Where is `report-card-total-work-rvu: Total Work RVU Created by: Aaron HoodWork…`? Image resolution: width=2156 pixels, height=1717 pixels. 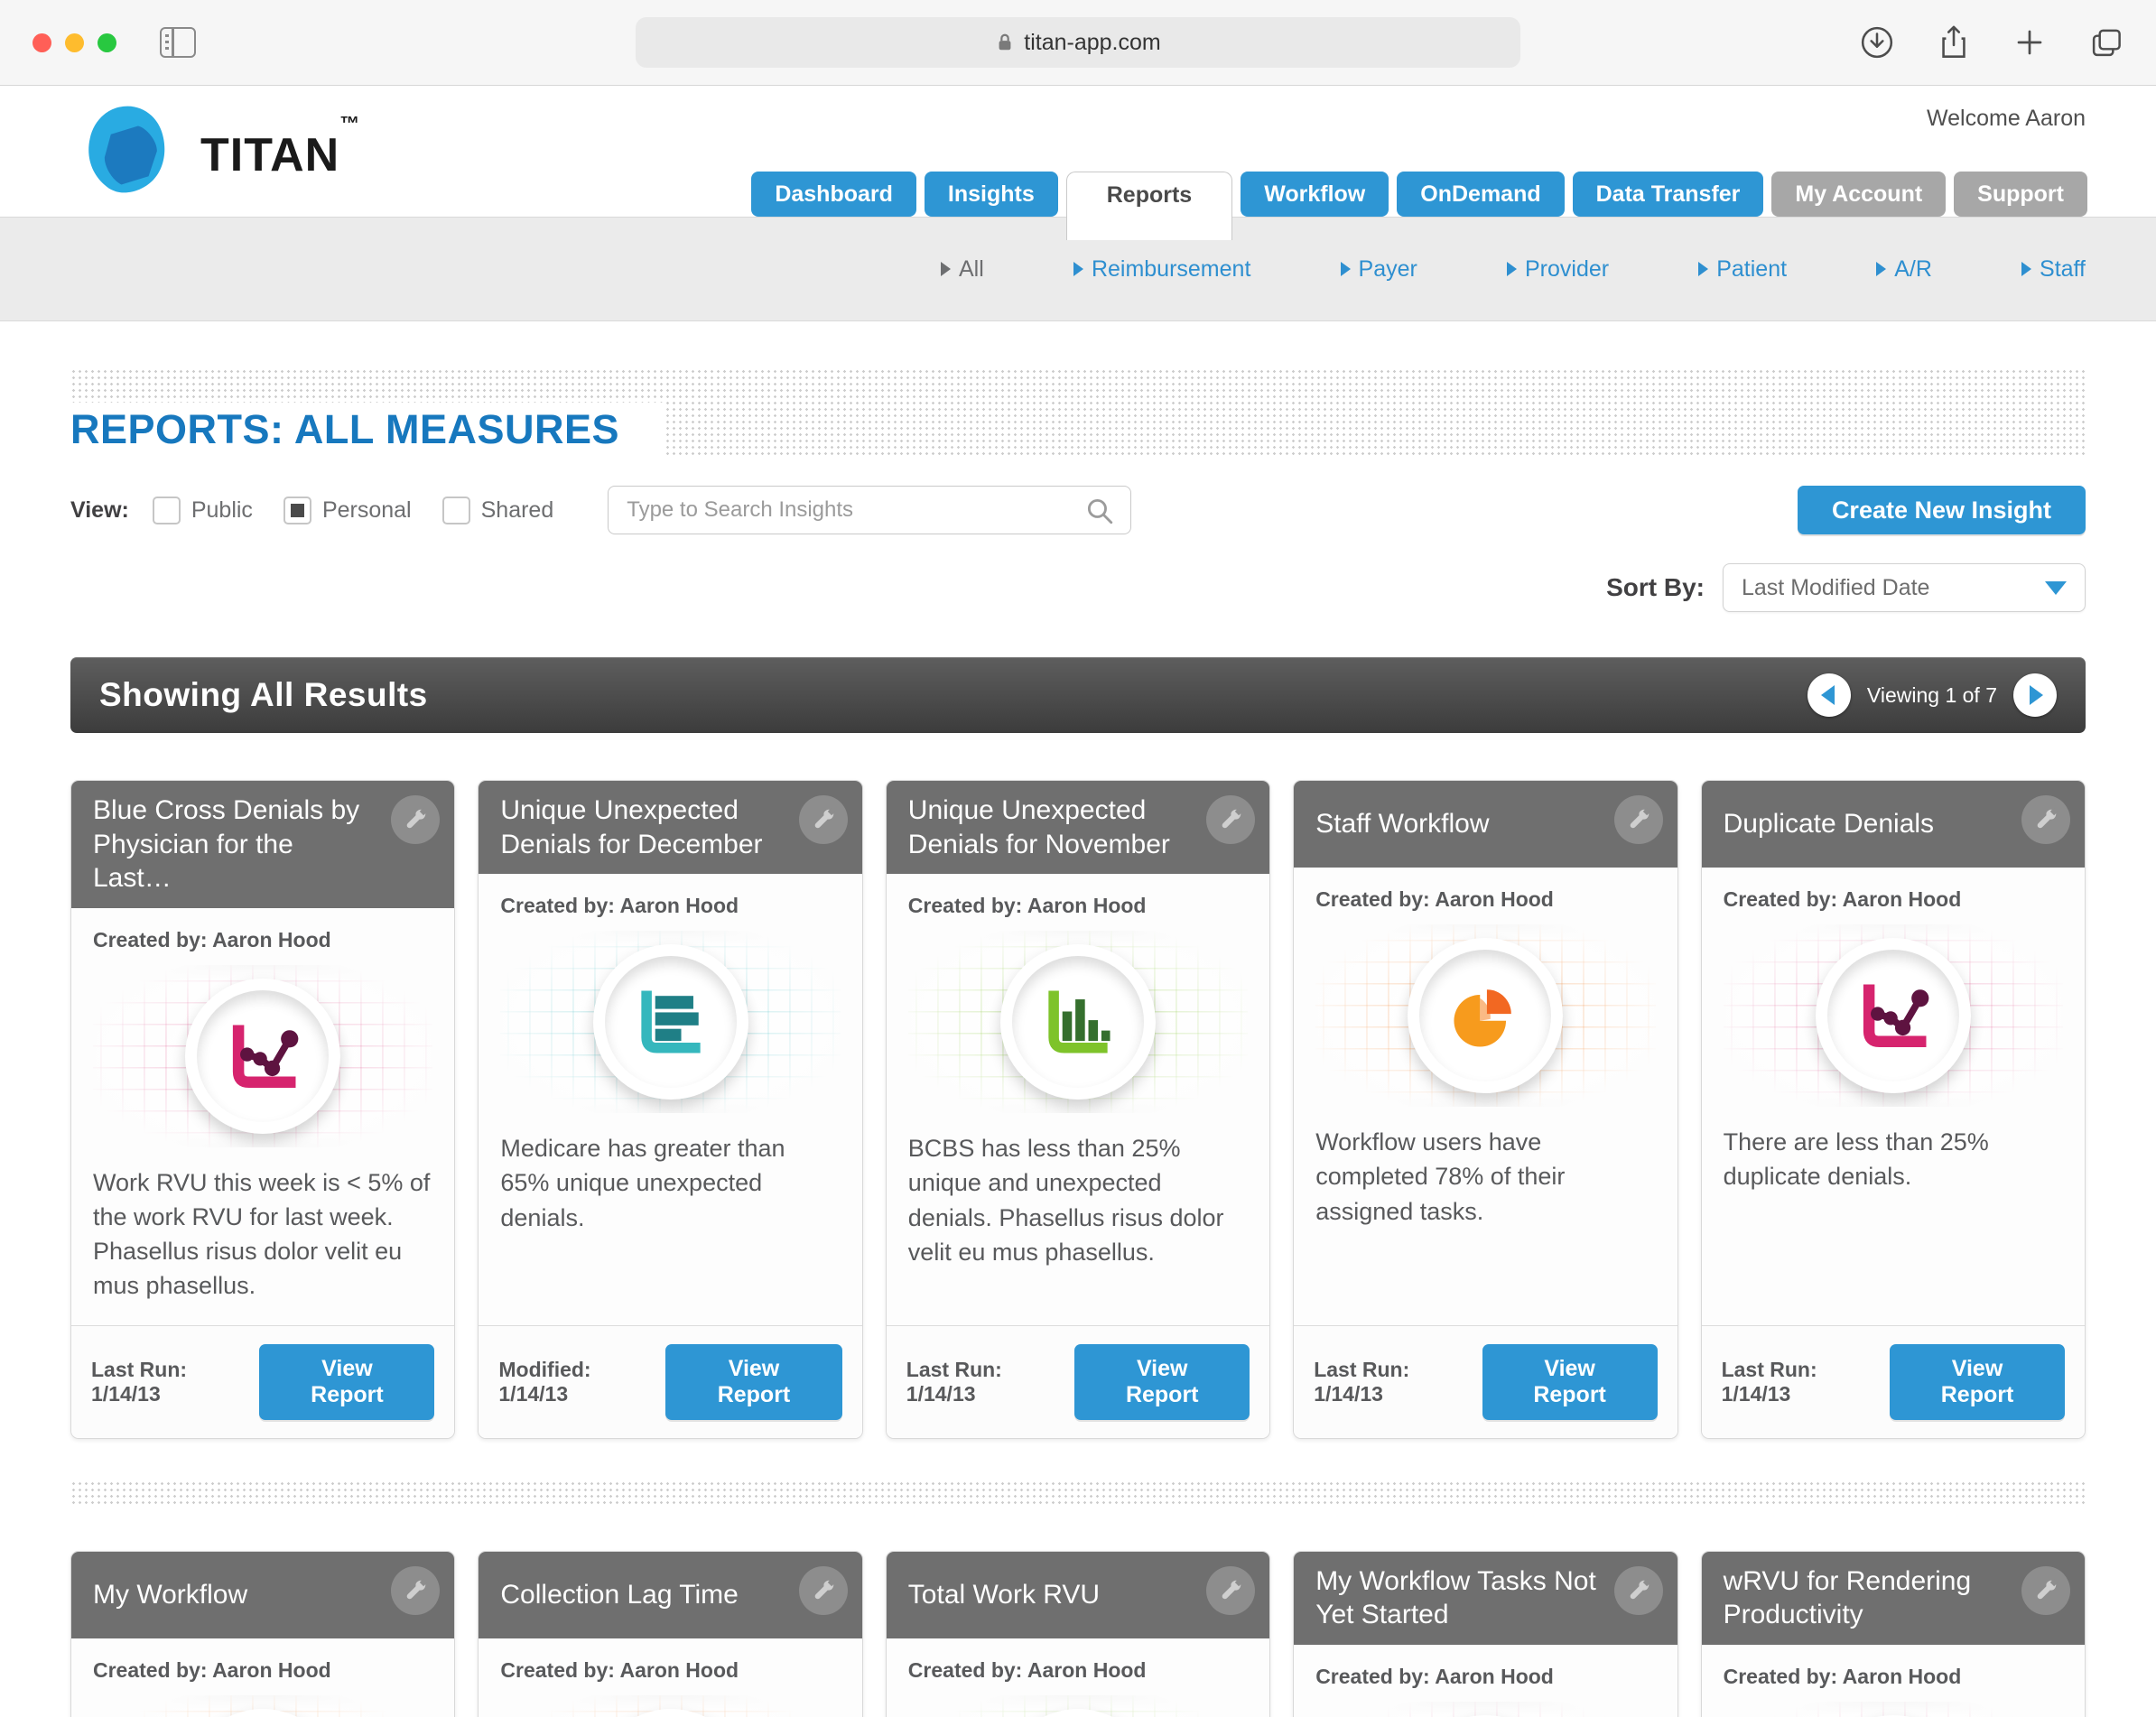 report-card-total-work-rvu: Total Work RVU Created by: Aaron HoodWork… is located at coordinates (1078, 1634).